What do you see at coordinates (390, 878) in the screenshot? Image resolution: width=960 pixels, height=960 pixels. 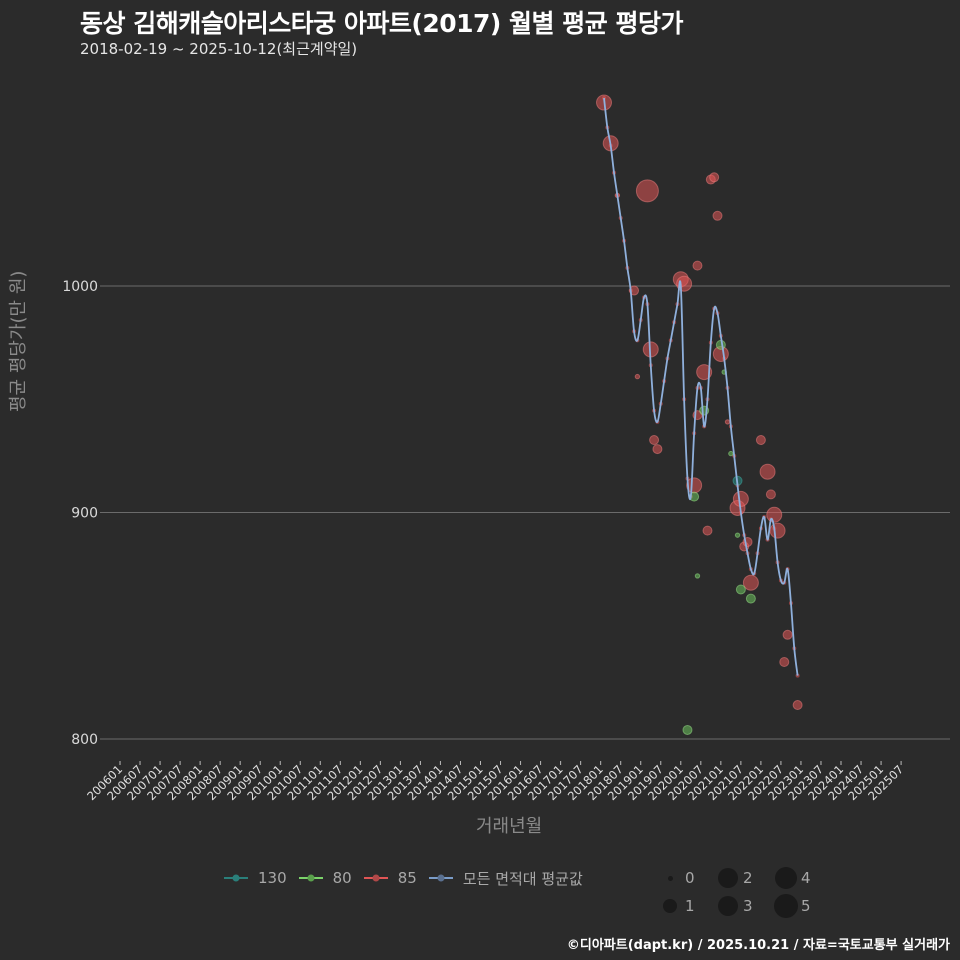 I see `legend-item-85: 85` at bounding box center [390, 878].